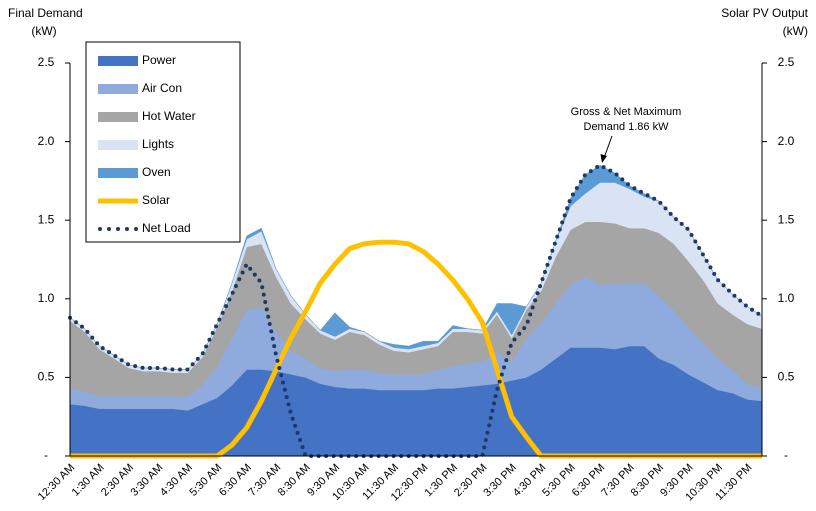  I want to click on y2-tick-label: -, so click(786, 455).